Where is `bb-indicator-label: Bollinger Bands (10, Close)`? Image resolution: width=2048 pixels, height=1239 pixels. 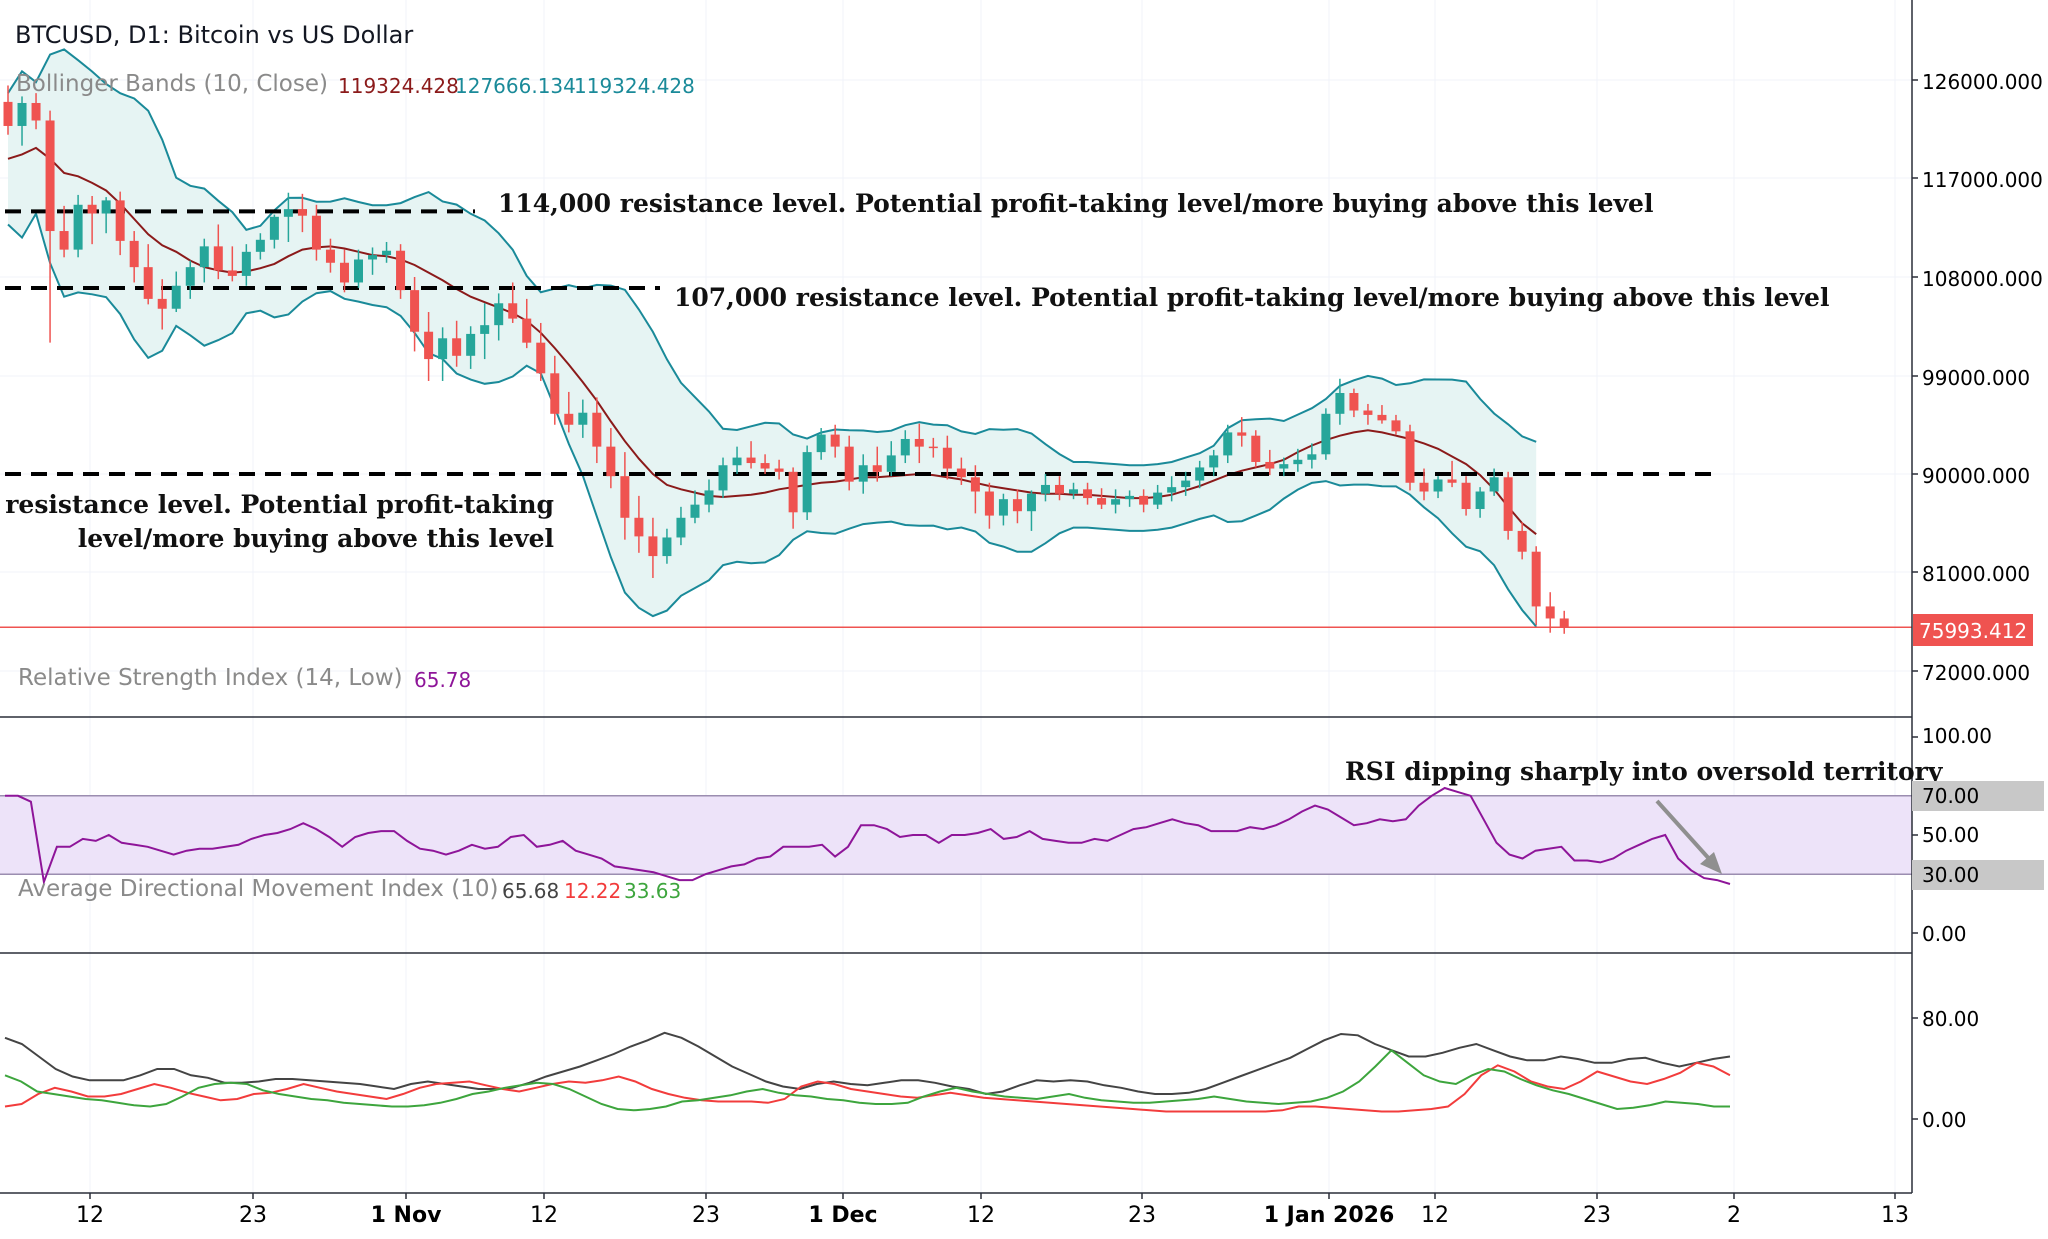
bb-indicator-label: Bollinger Bands (10, Close) is located at coordinates (172, 84).